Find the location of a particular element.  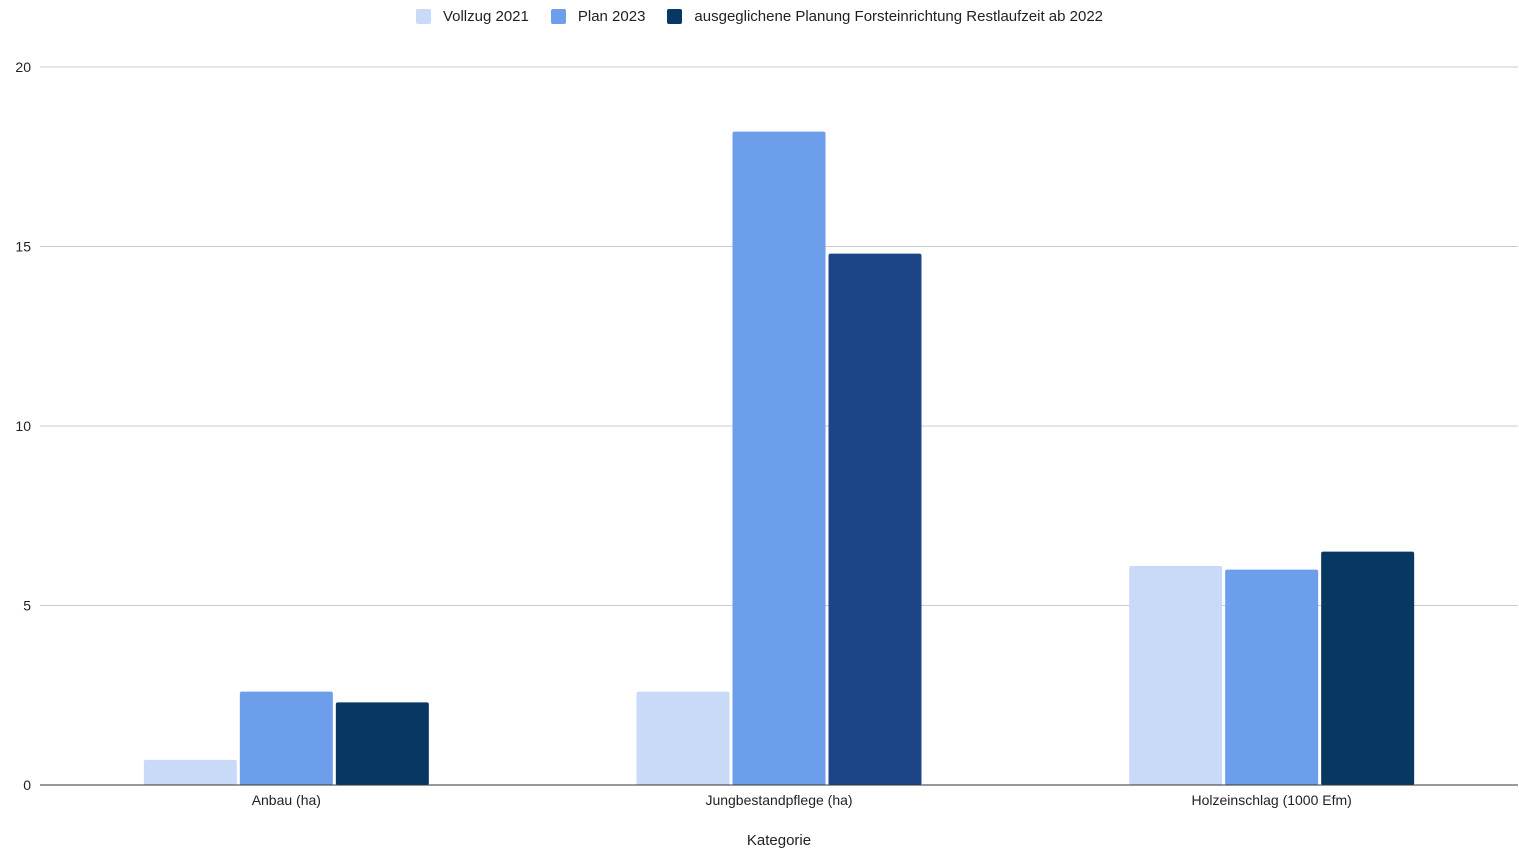

bar-vollzug-2021-anbau-ha is located at coordinates (190, 772).